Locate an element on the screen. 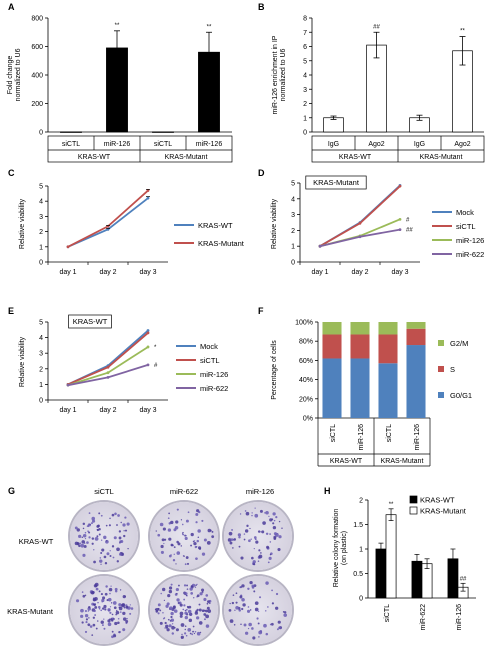  panel-C-point is located at coordinates (68, 247).